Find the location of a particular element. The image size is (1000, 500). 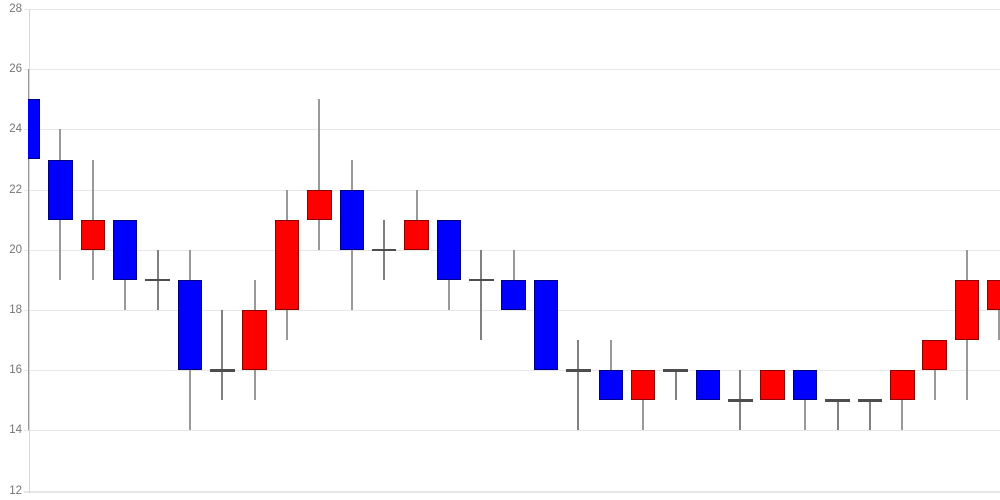

candle-body-19-down is located at coordinates (611, 385).